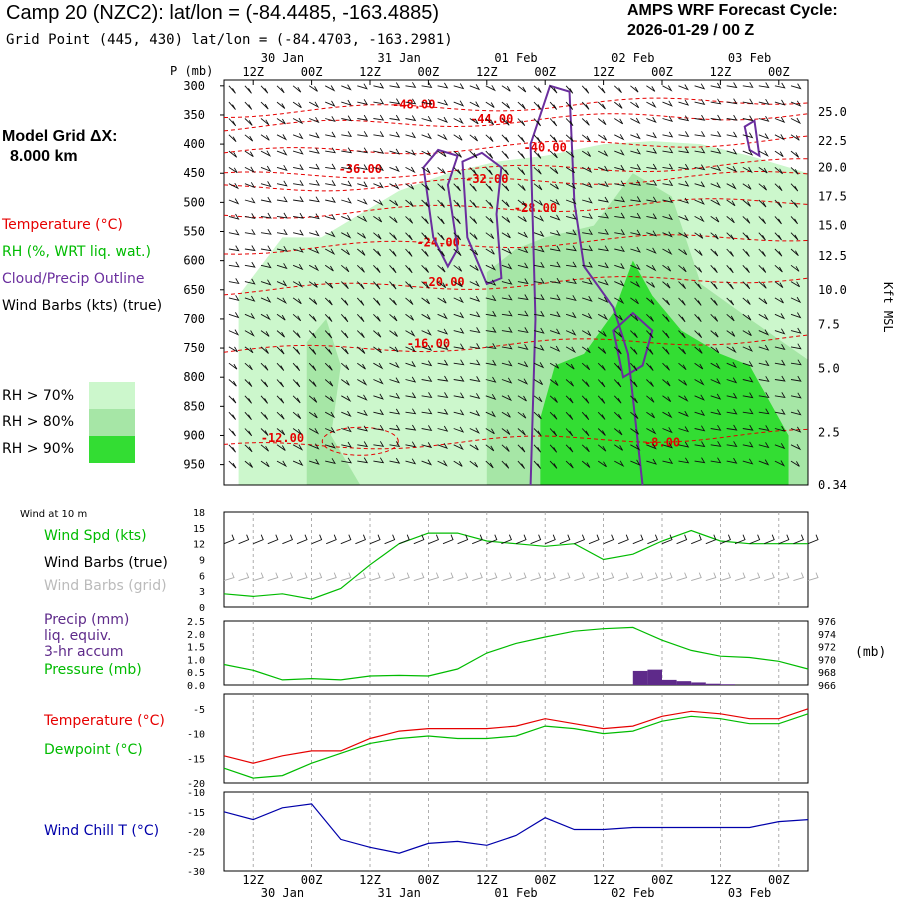  What do you see at coordinates (199, 545) in the screenshot?
I see `wind-speed-tick: 12` at bounding box center [199, 545].